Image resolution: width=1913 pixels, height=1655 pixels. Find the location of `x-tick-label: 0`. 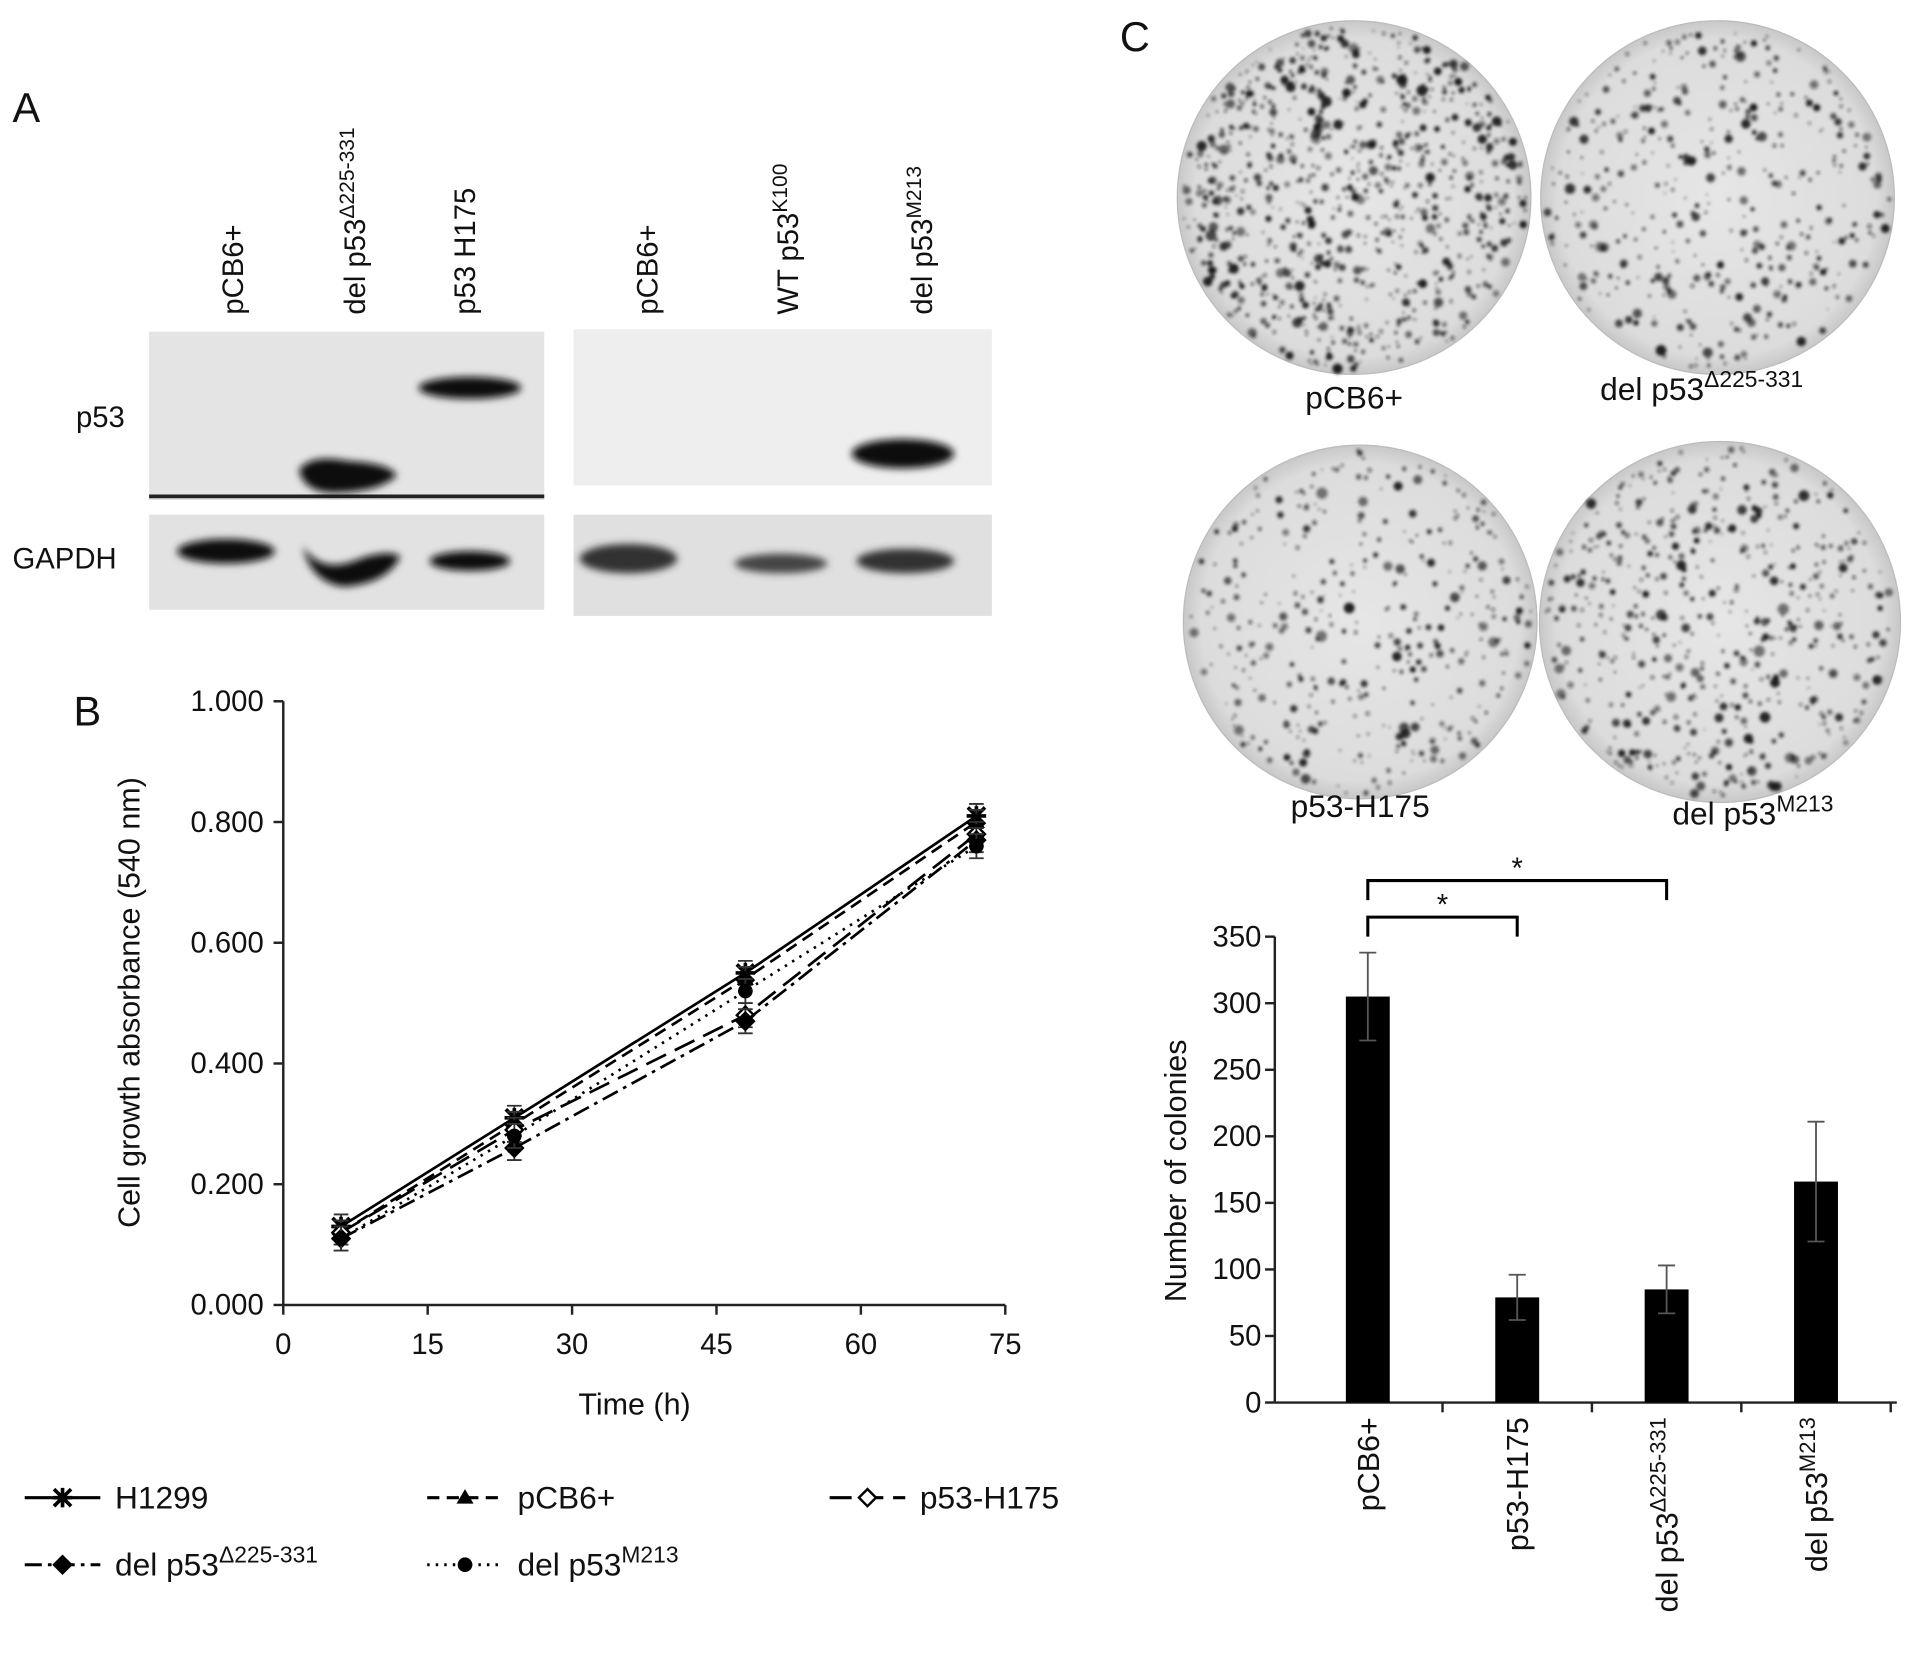

x-tick-label: 0 is located at coordinates (283, 1345).